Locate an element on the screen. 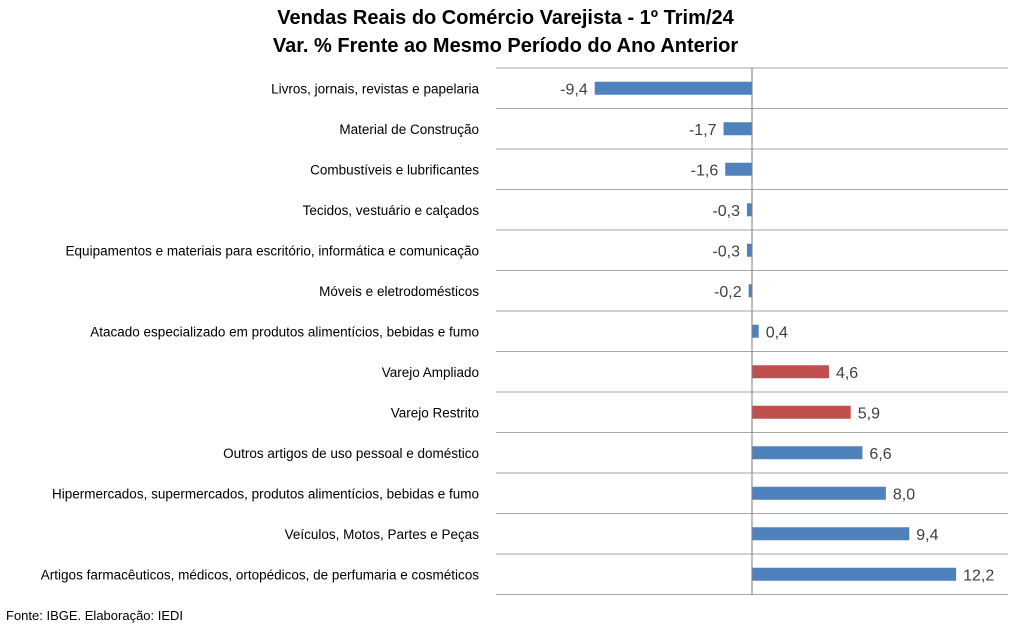 This screenshot has height=630, width=1011. category-label: Varejo Restrito is located at coordinates (435, 412).